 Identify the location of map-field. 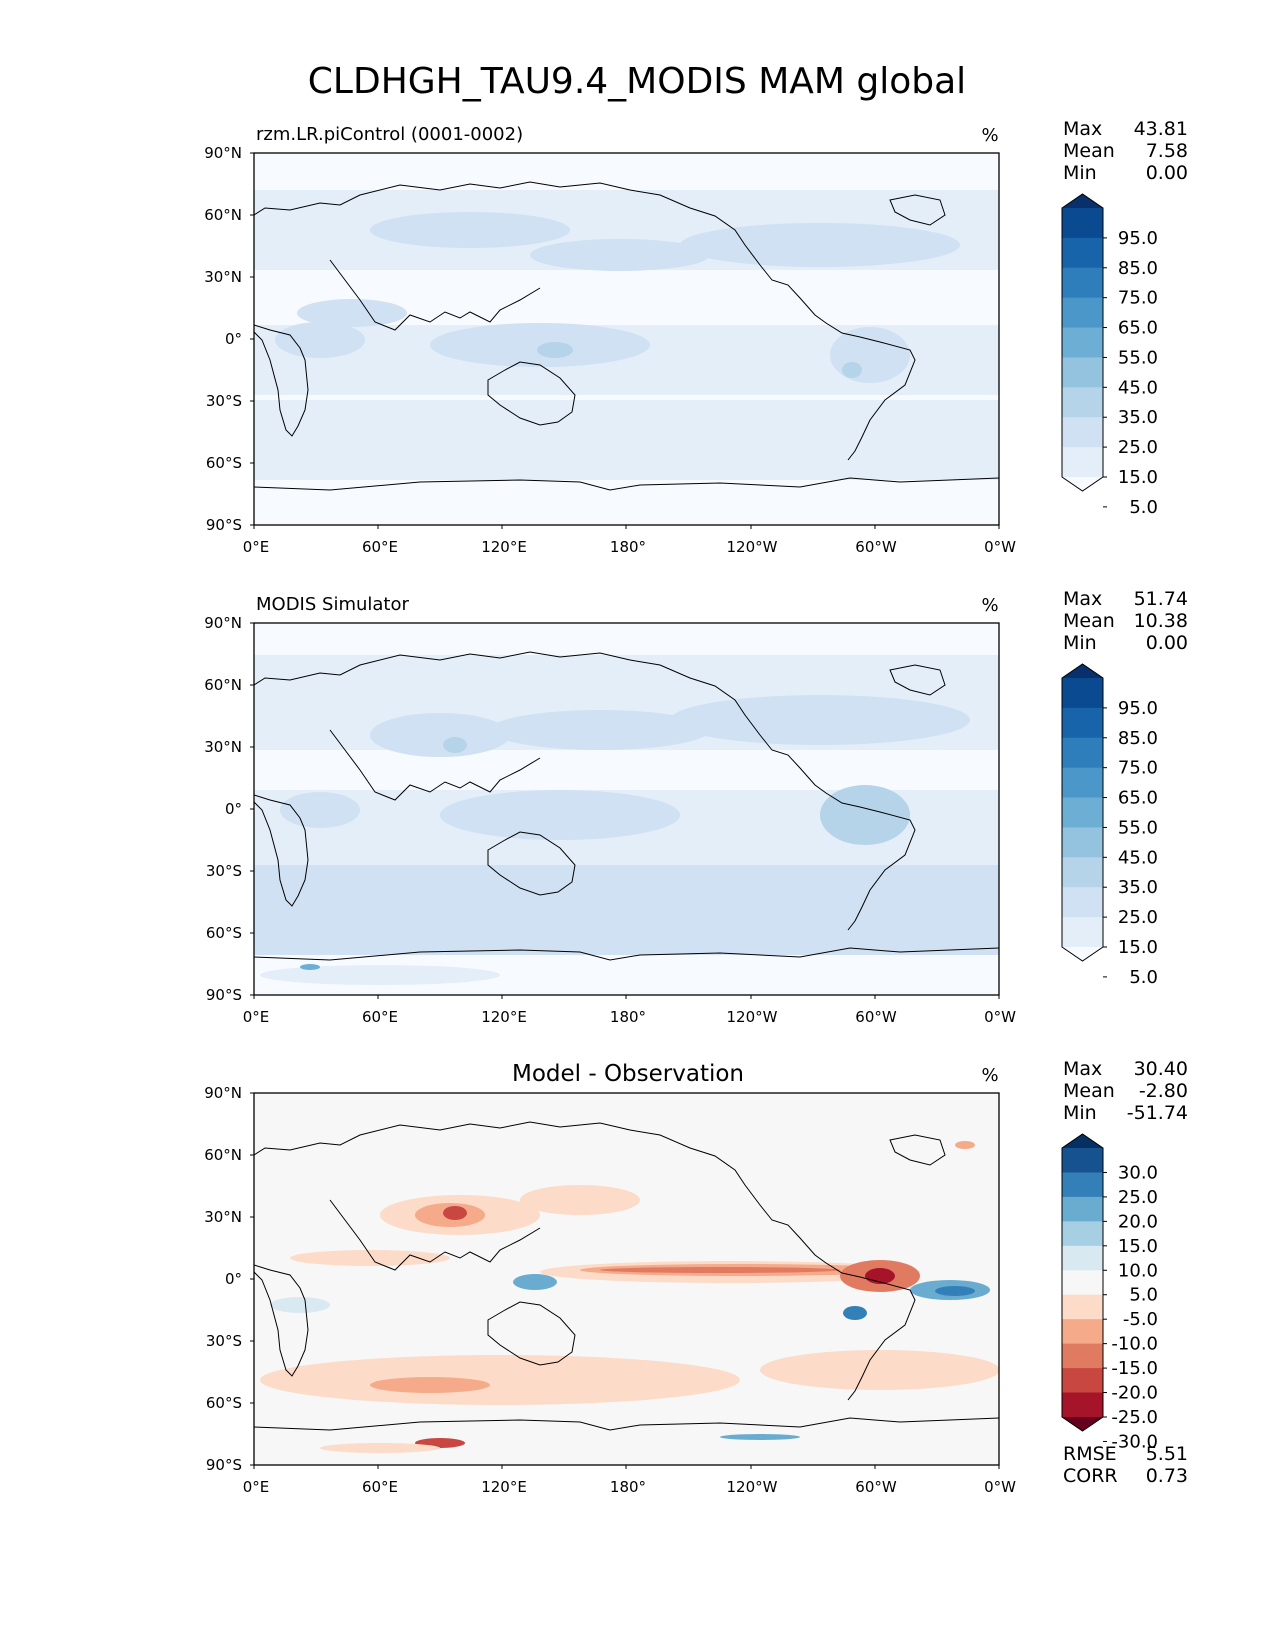
(626, 1279).